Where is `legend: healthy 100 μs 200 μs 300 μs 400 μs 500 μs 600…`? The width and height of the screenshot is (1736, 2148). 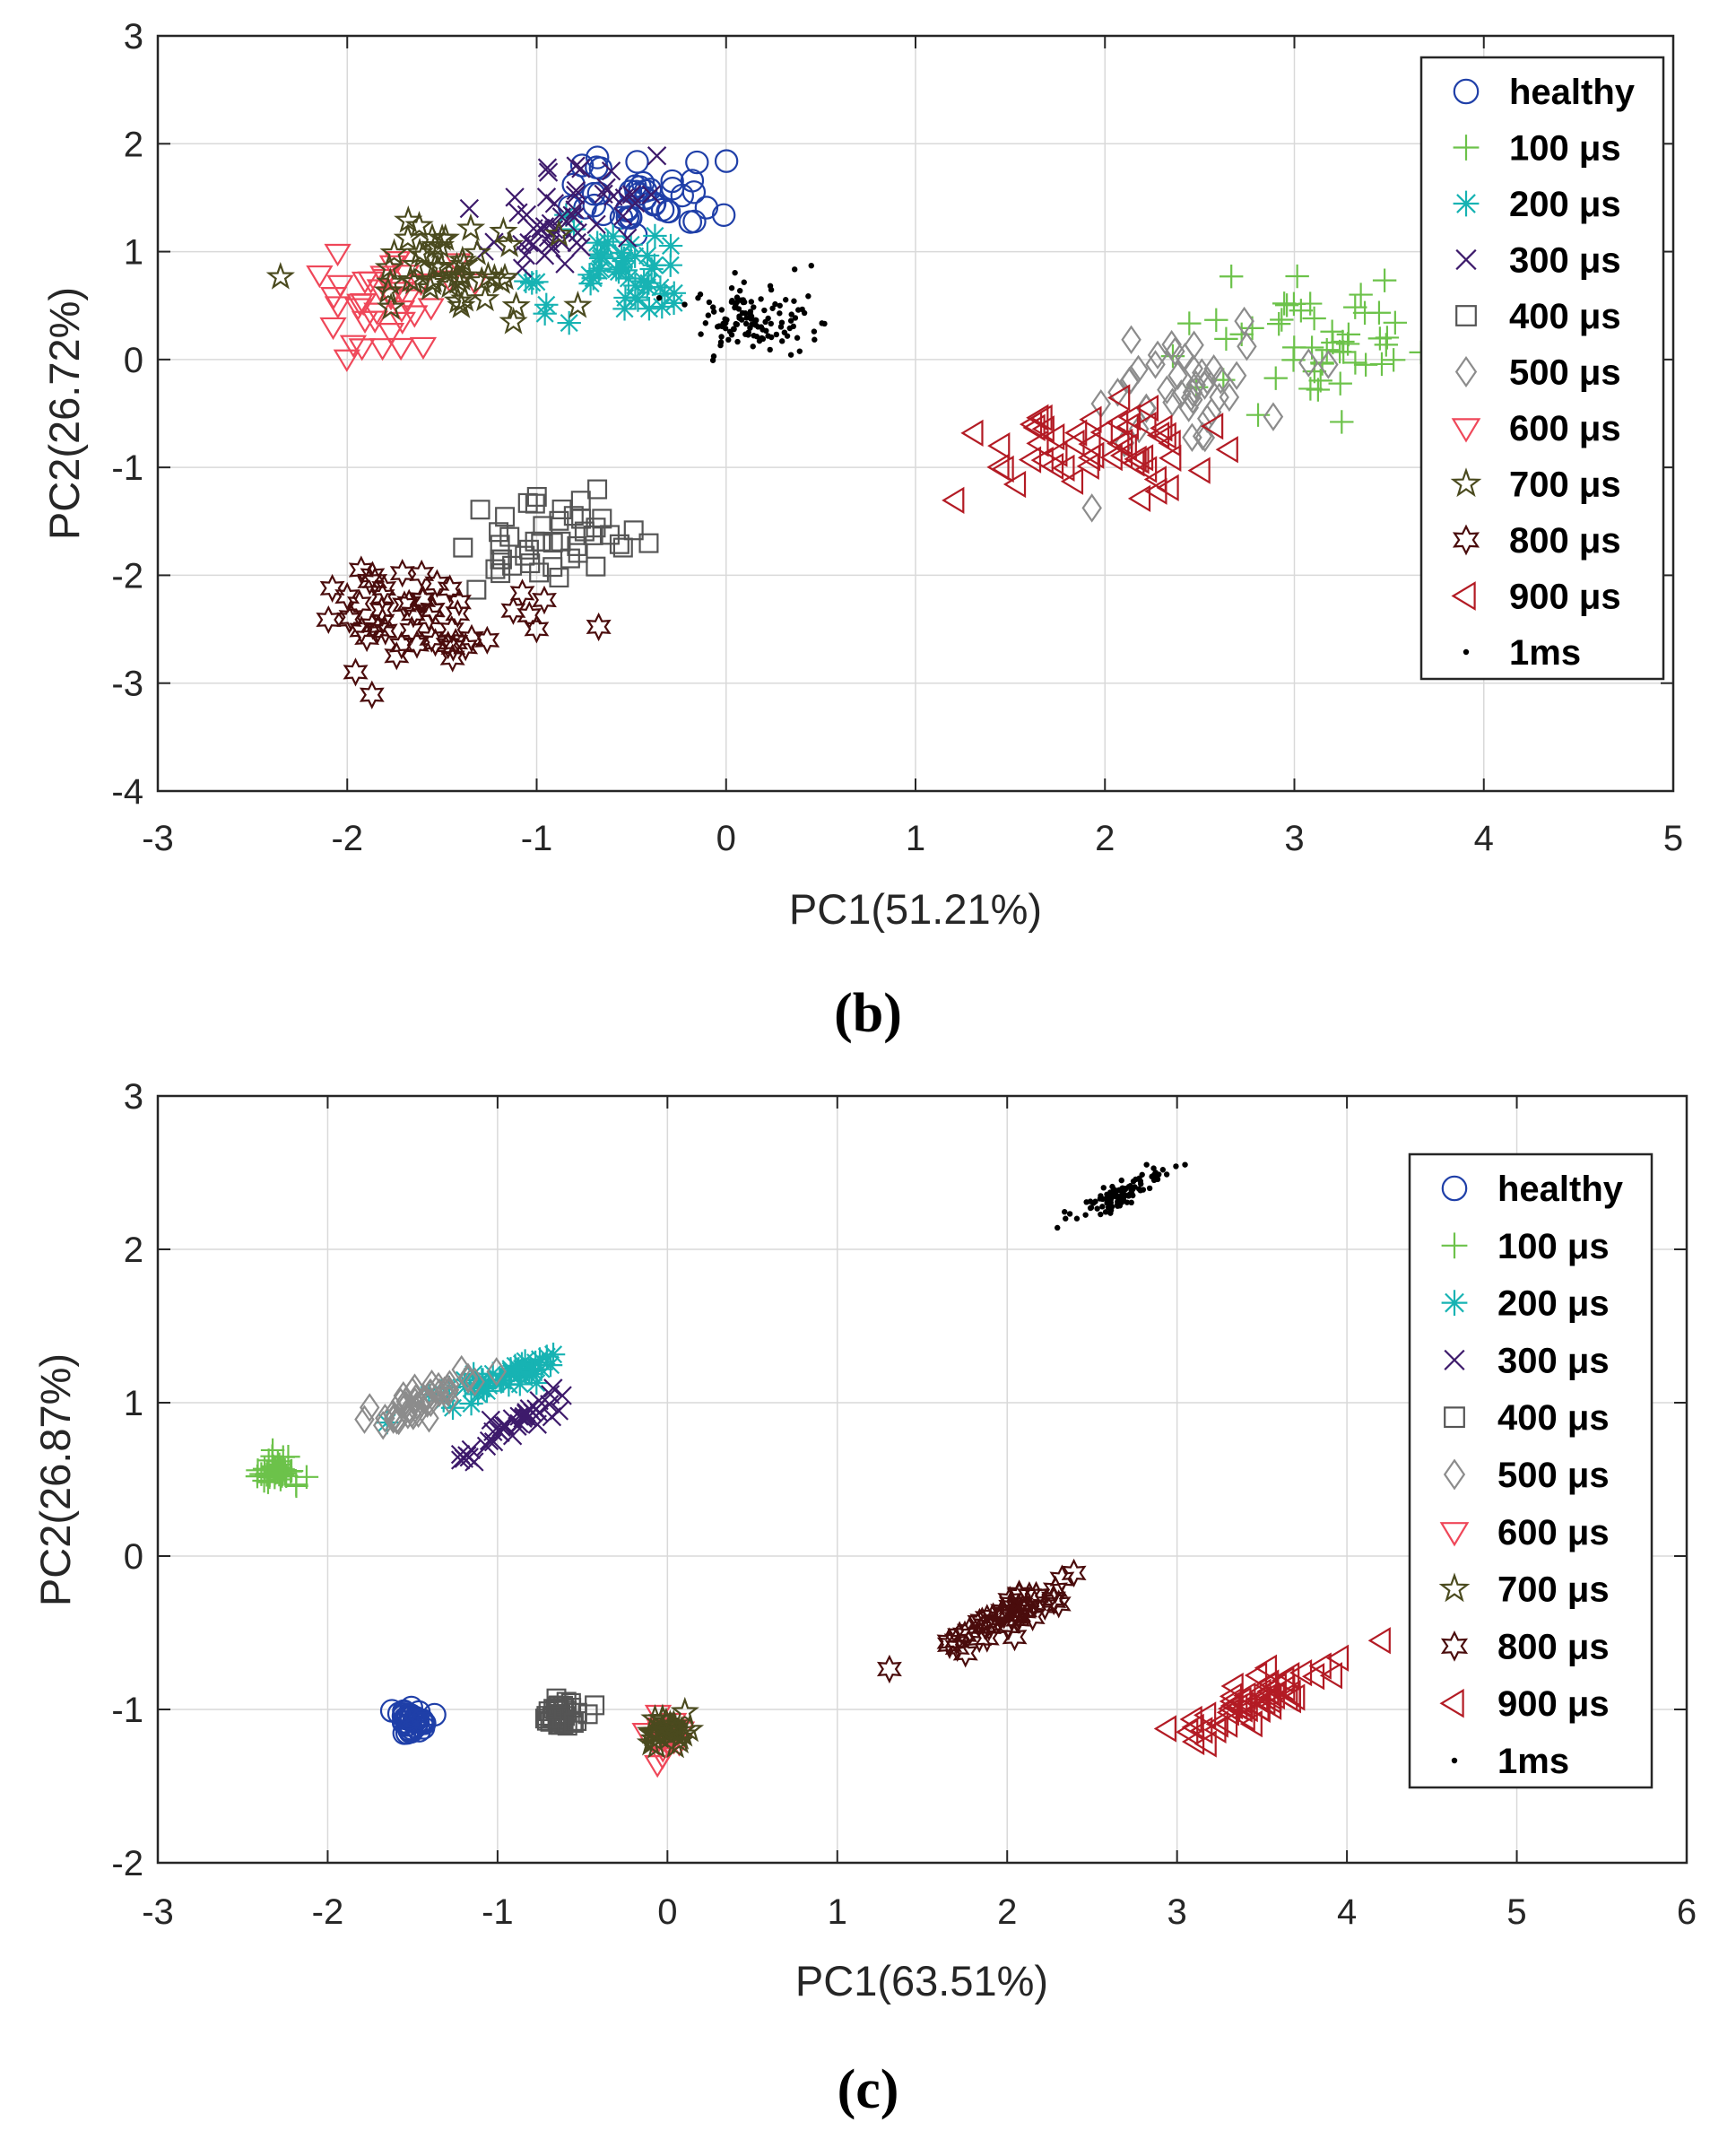
legend: healthy 100 μs 200 μs 300 μs 400 μs 500 μs 600… is located at coordinates (1542, 369).